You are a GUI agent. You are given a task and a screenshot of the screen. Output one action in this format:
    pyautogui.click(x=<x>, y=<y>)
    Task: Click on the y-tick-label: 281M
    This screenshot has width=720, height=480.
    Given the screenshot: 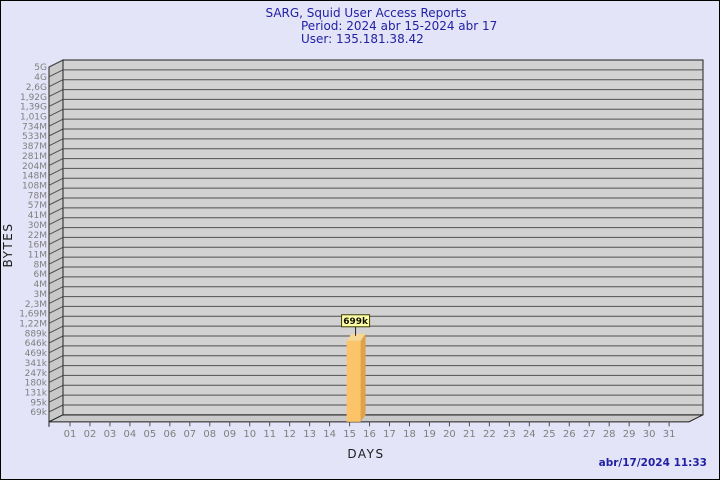 What is the action you would take?
    pyautogui.click(x=34, y=157)
    